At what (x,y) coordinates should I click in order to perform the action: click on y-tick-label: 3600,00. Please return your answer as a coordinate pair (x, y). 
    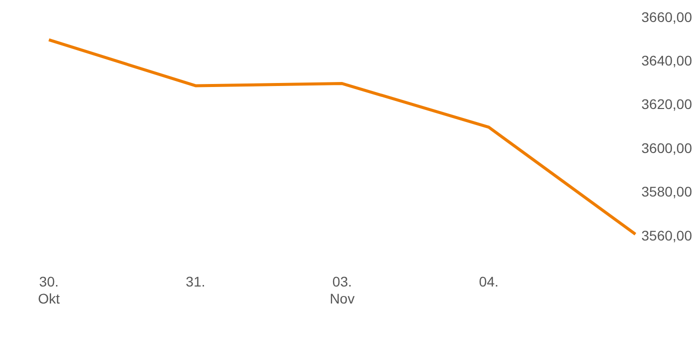
    Looking at the image, I should click on (666, 148).